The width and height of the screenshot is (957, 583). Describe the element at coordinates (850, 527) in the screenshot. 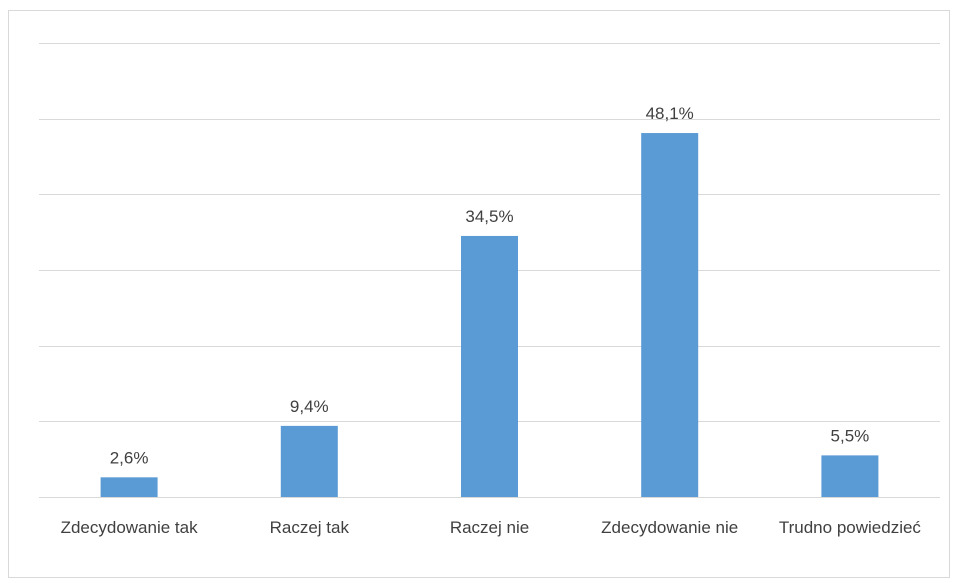

I see `x-tick-label: Trudno powiedzieć` at that location.